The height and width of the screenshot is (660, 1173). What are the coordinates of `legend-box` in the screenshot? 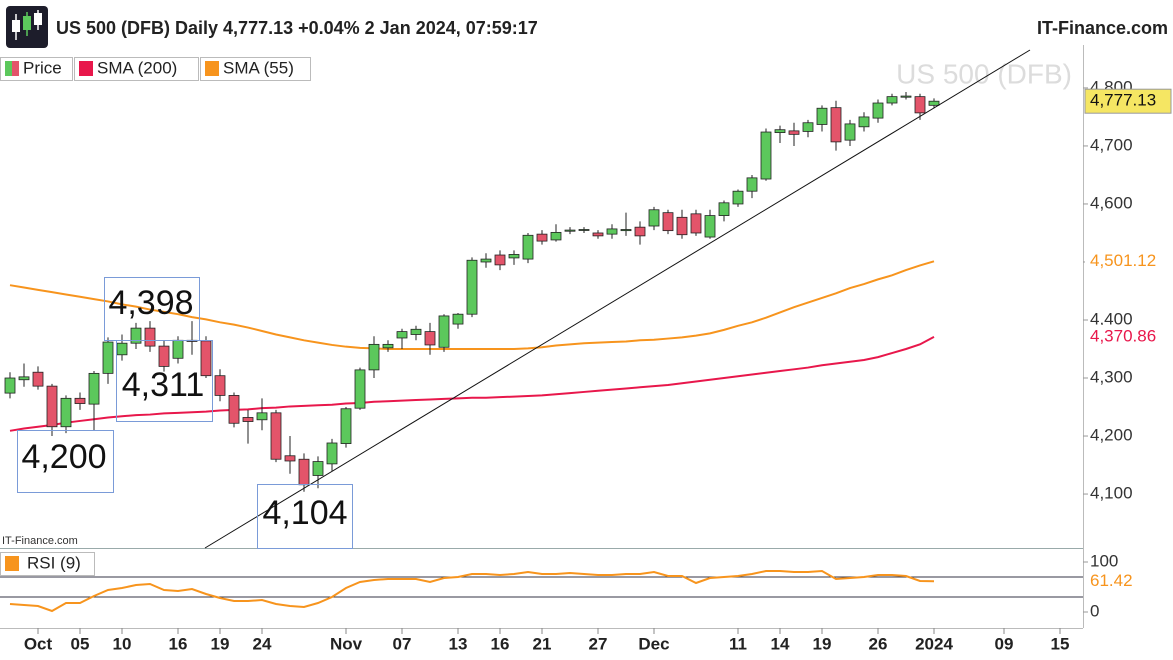 It's located at (255, 69).